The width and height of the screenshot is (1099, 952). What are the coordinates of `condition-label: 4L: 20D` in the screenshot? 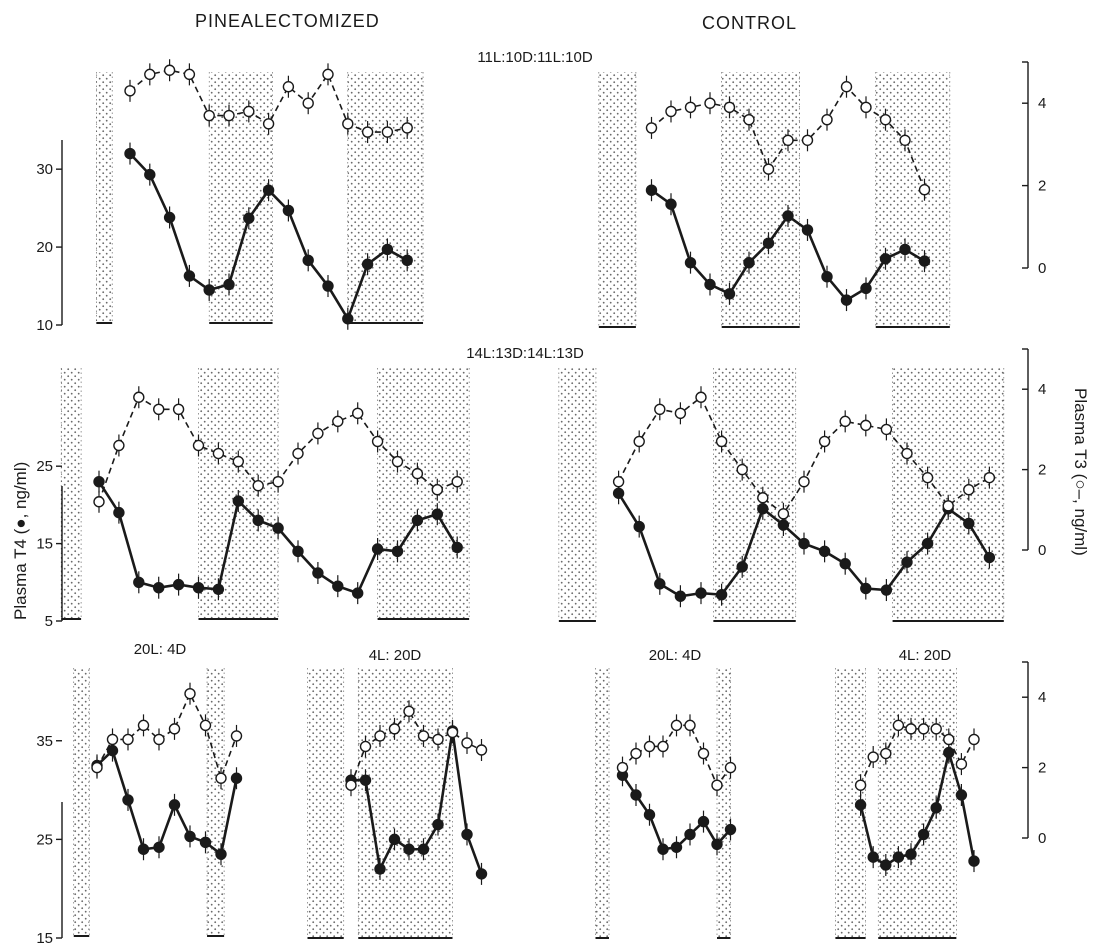 It's located at (395, 655).